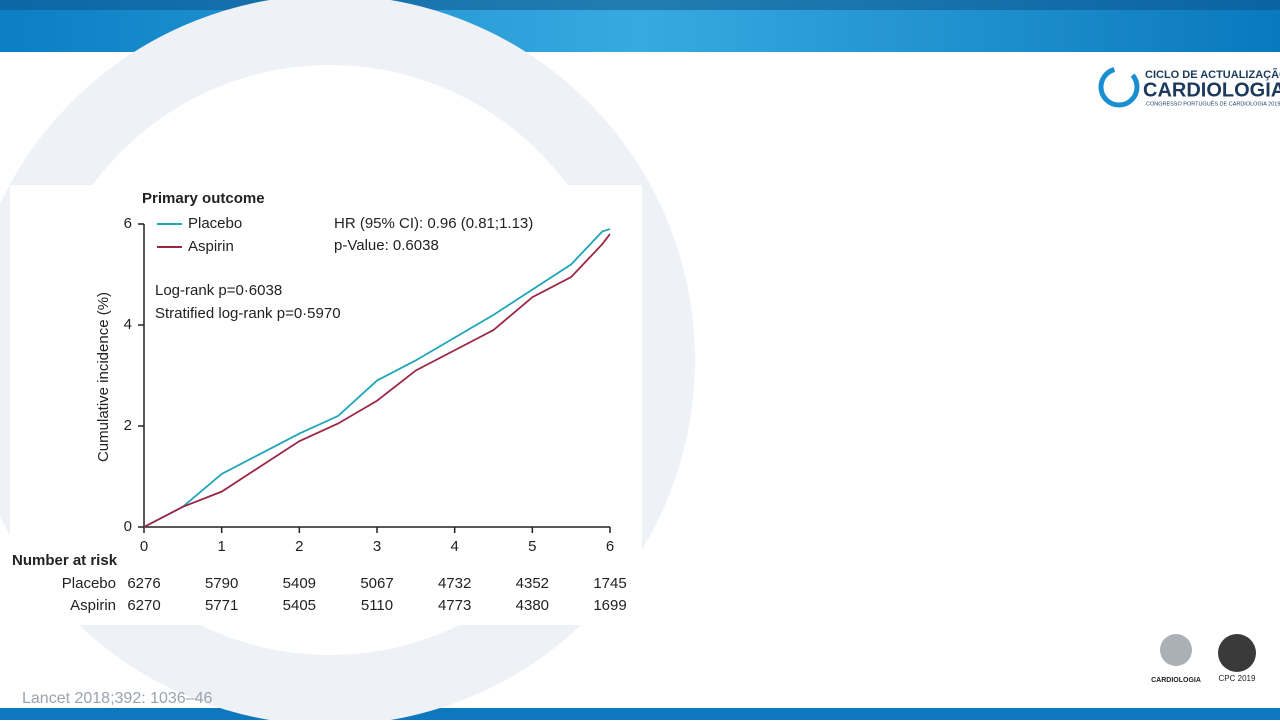 This screenshot has height=725, width=1280. I want to click on risk-value: 5771, so click(221, 605).